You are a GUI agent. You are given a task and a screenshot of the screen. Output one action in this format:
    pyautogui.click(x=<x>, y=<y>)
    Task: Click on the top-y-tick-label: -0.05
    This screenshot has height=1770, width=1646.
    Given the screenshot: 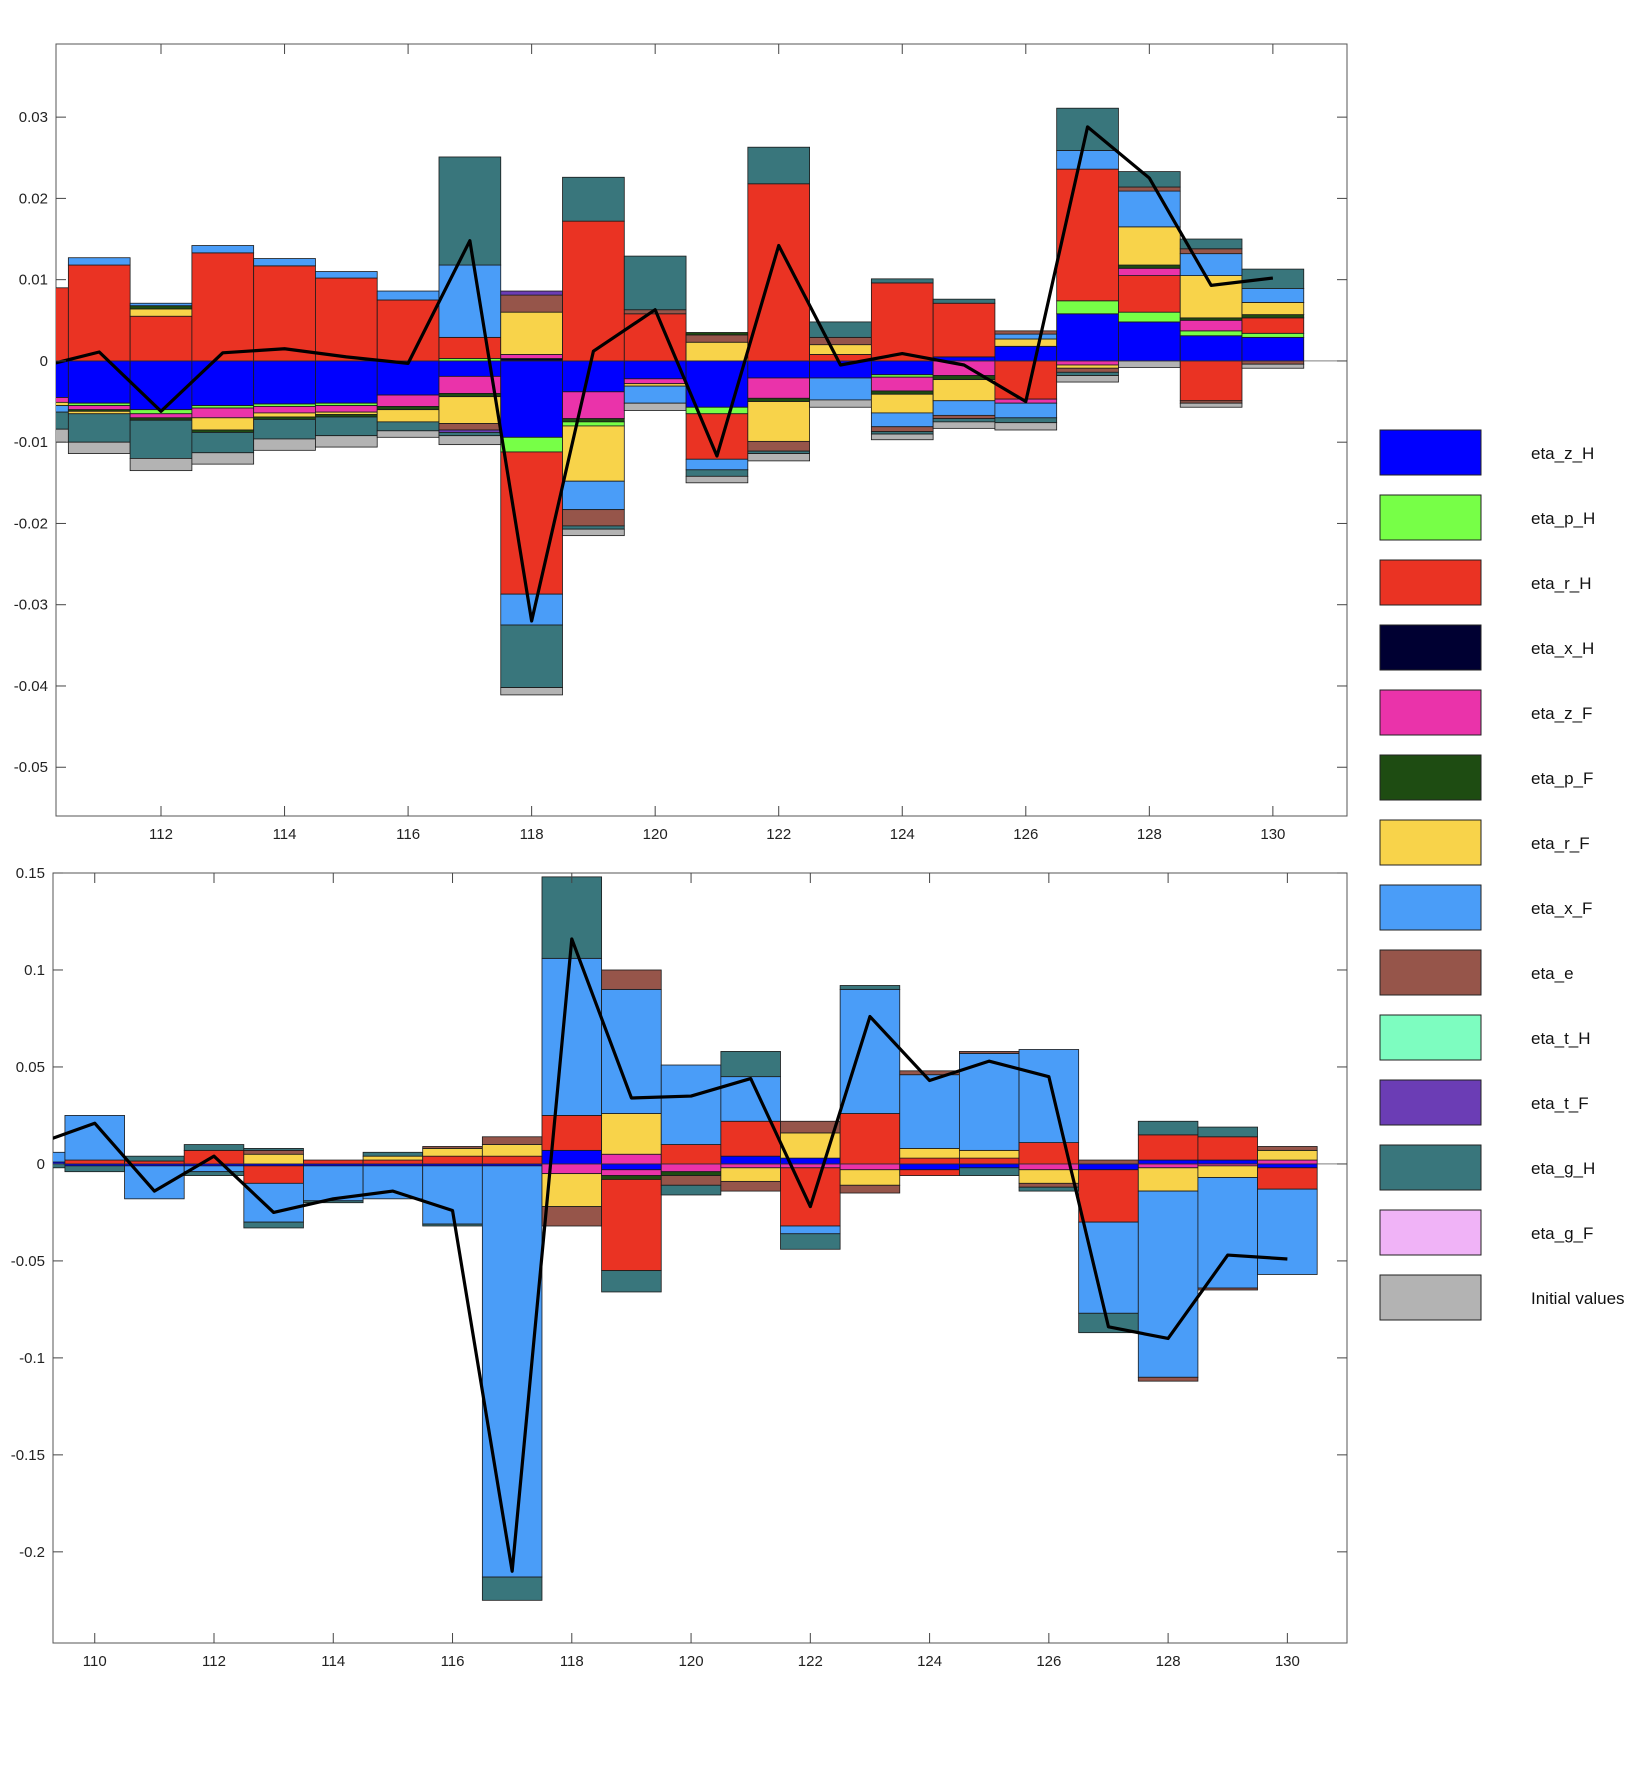 What is the action you would take?
    pyautogui.click(x=31, y=767)
    